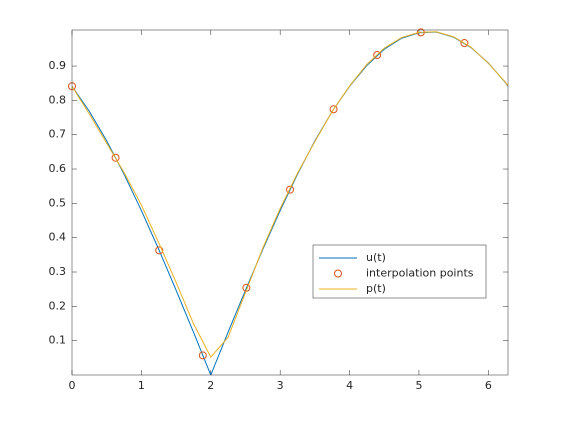  Describe the element at coordinates (58, 134) in the screenshot. I see `y-tick-label: 0.7` at that location.